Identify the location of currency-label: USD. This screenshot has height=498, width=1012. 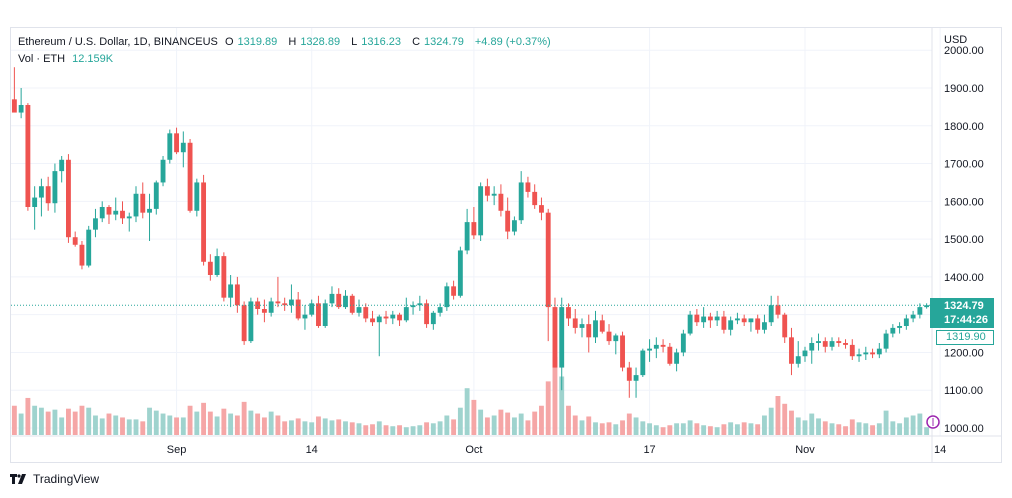
(956, 40).